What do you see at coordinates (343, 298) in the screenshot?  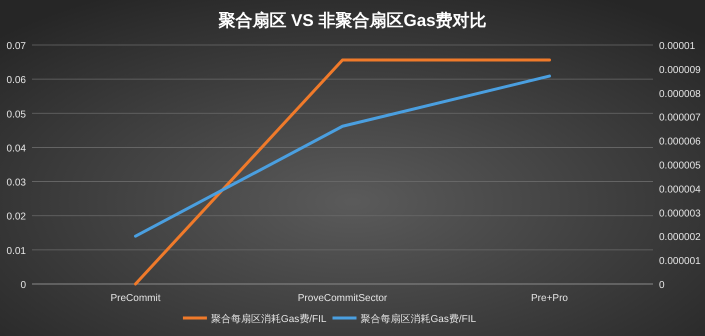 I see `x-tick-label: ProveCommitSector` at bounding box center [343, 298].